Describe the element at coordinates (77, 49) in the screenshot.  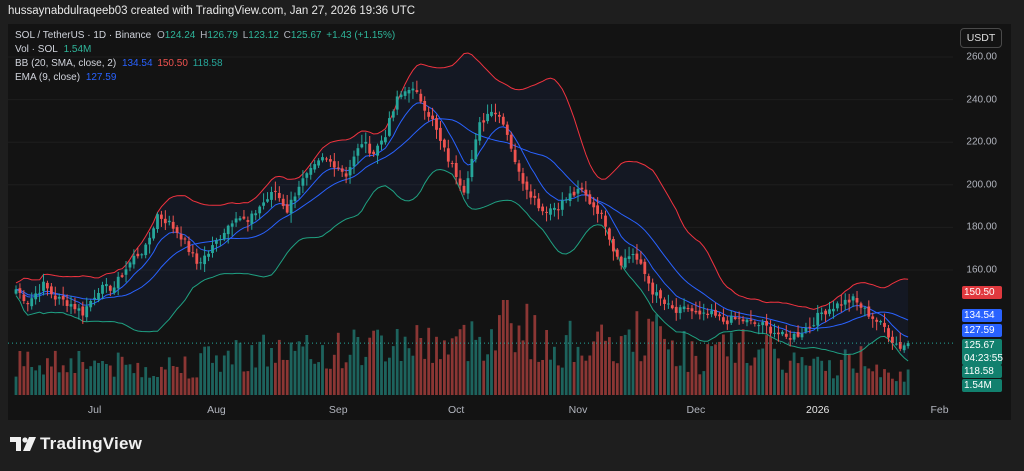
I see `legend-volume: 1.54M` at that location.